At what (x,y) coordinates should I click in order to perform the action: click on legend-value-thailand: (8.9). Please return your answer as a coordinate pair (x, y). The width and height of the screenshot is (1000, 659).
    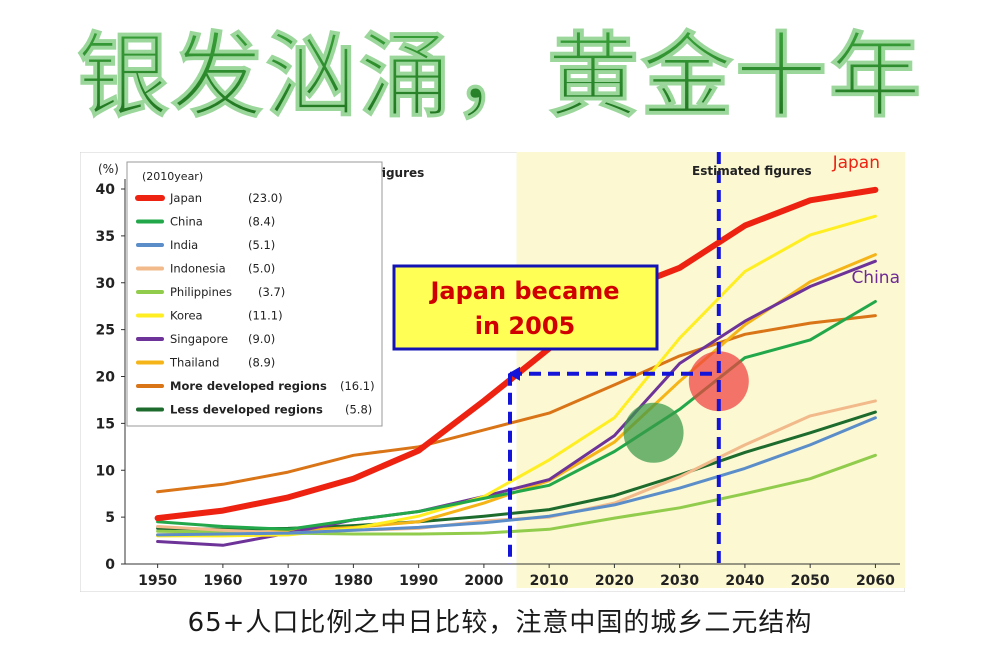
    Looking at the image, I should click on (261, 363).